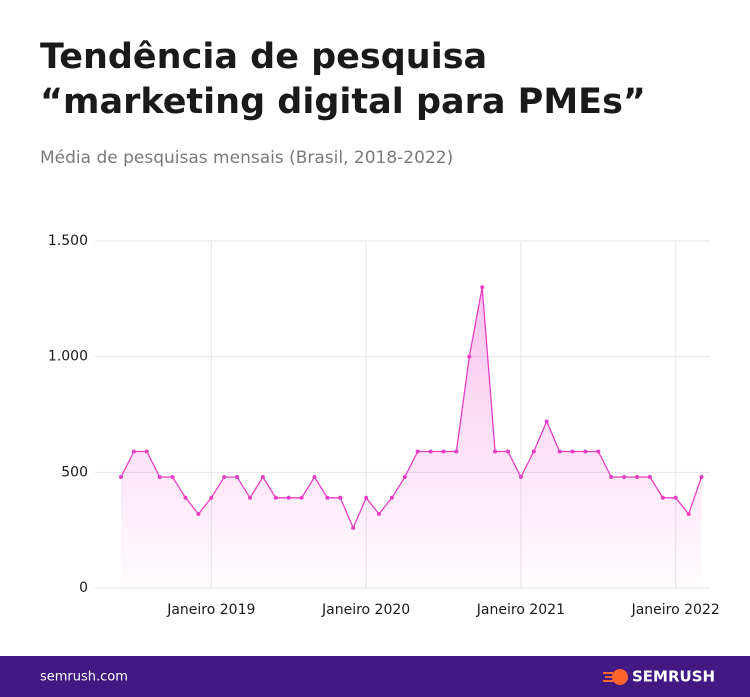 Image resolution: width=750 pixels, height=697 pixels. I want to click on x-tick-label: Janeiro 2020, so click(365, 610).